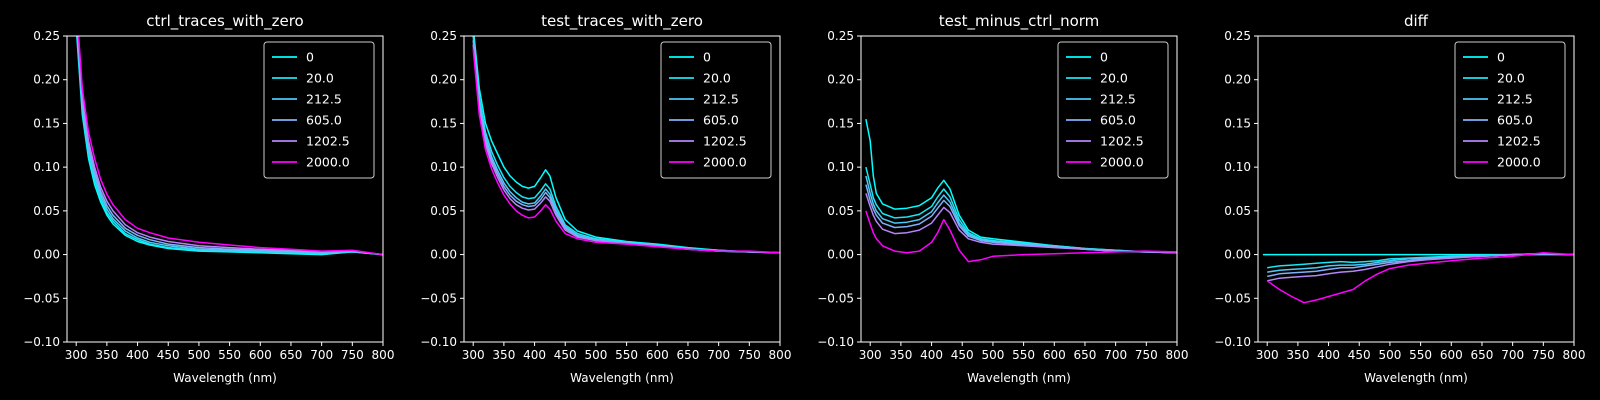  What do you see at coordinates (1416, 21) in the screenshot?
I see `chart-title: diff` at bounding box center [1416, 21].